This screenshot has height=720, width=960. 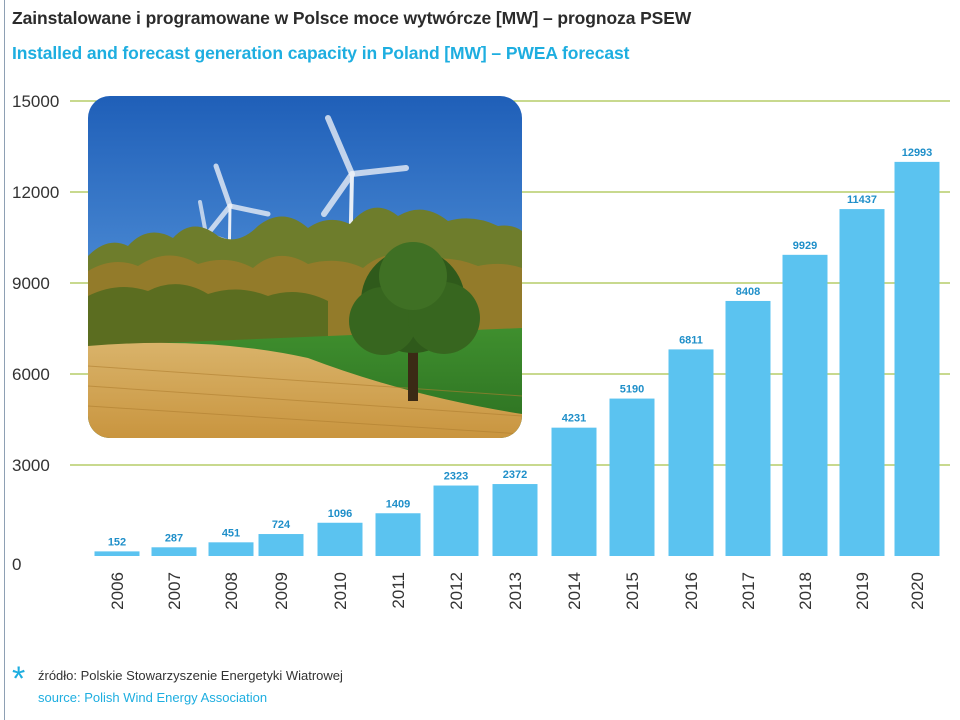 What do you see at coordinates (35, 101) in the screenshot?
I see `y-tick-label: 15000` at bounding box center [35, 101].